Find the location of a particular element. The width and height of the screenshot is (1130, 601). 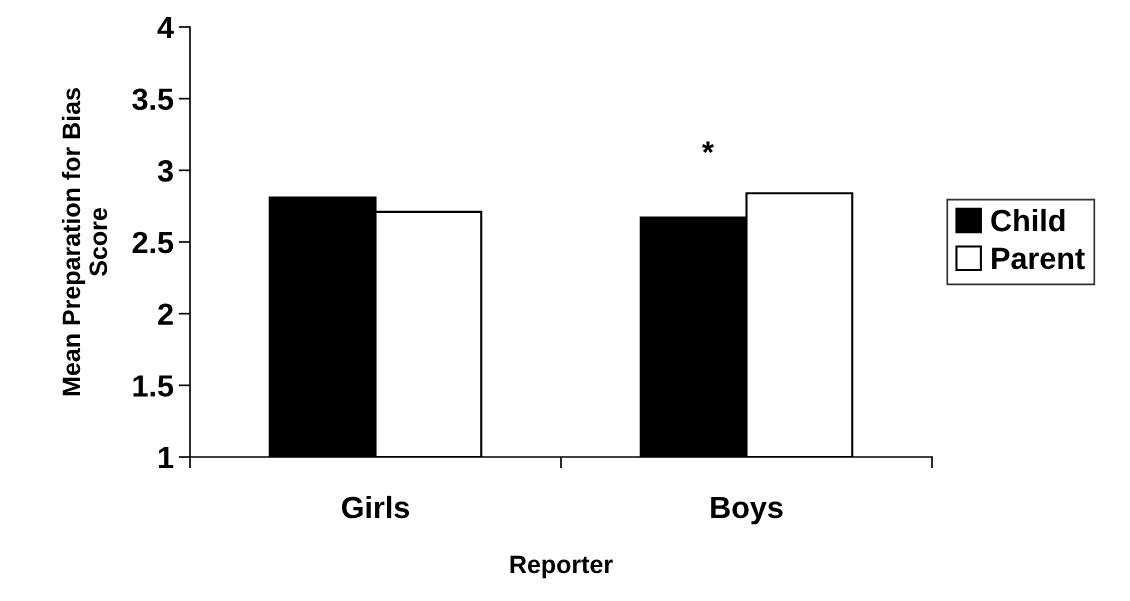

annotation: * is located at coordinates (708, 147).